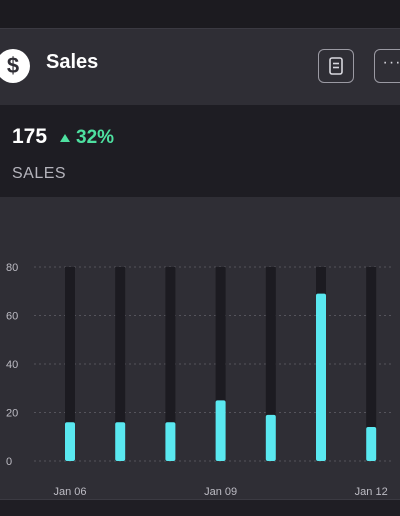  Describe the element at coordinates (12, 365) in the screenshot. I see `y-tick-label: 40` at that location.